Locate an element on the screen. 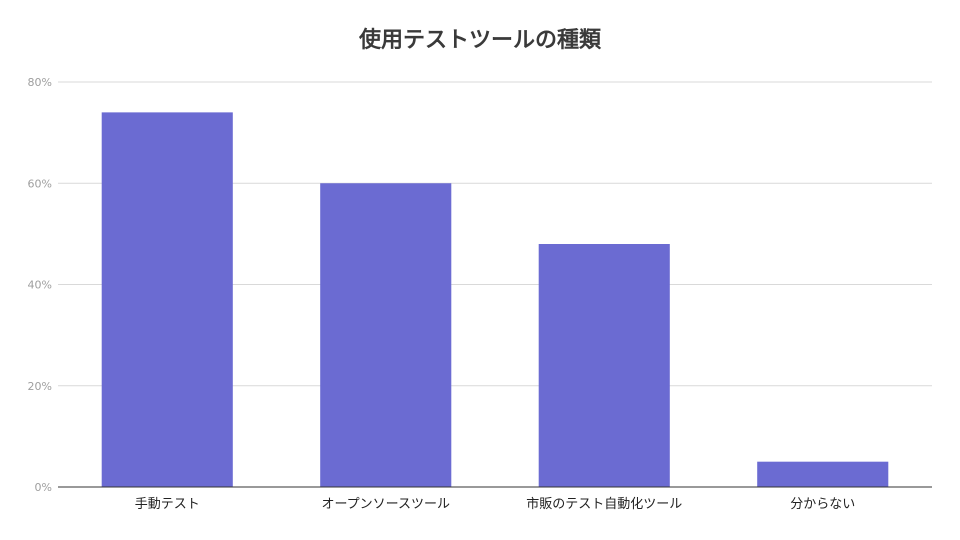 The image size is (960, 540). y-tick-labels: 0% 20% 40% 60% 80% is located at coordinates (40, 285).